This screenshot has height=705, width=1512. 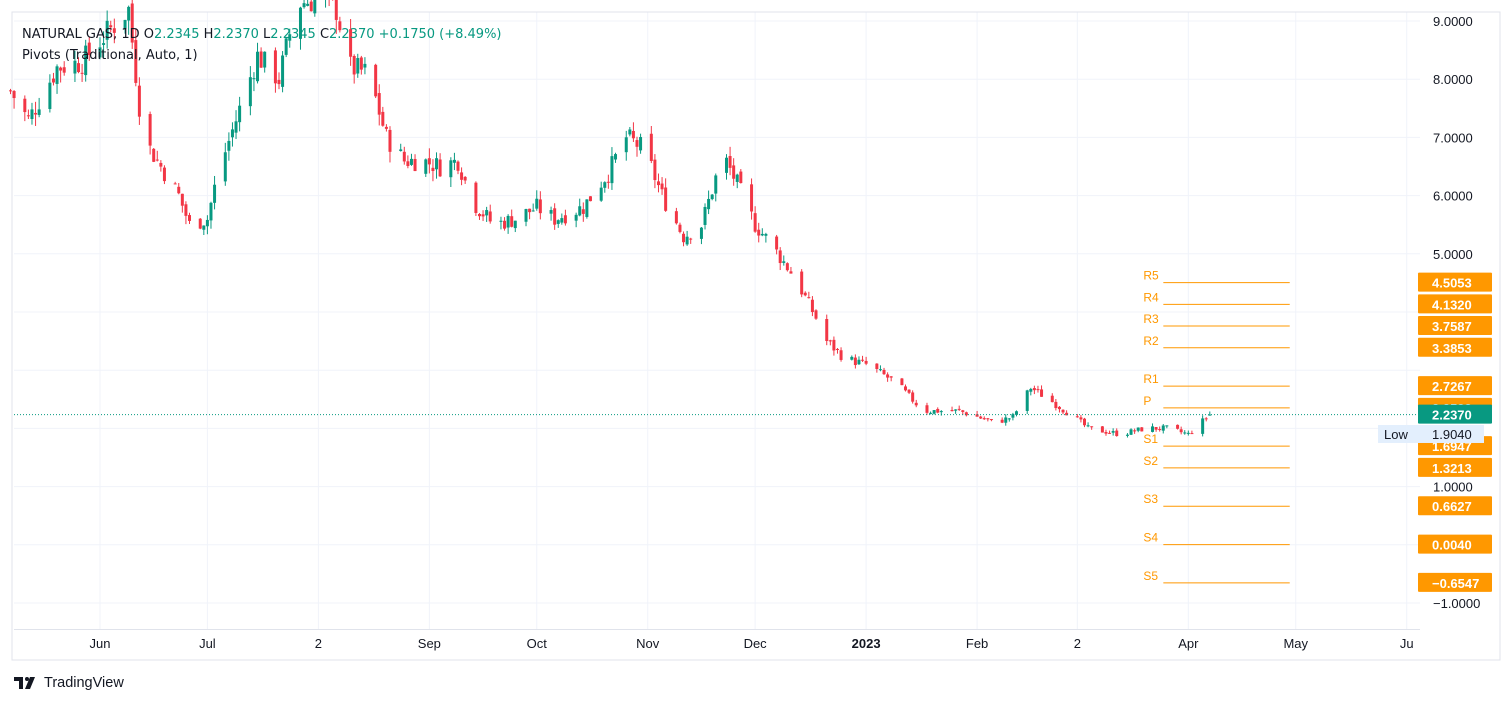 What do you see at coordinates (1453, 254) in the screenshot?
I see `price-axis-label: 5.0000` at bounding box center [1453, 254].